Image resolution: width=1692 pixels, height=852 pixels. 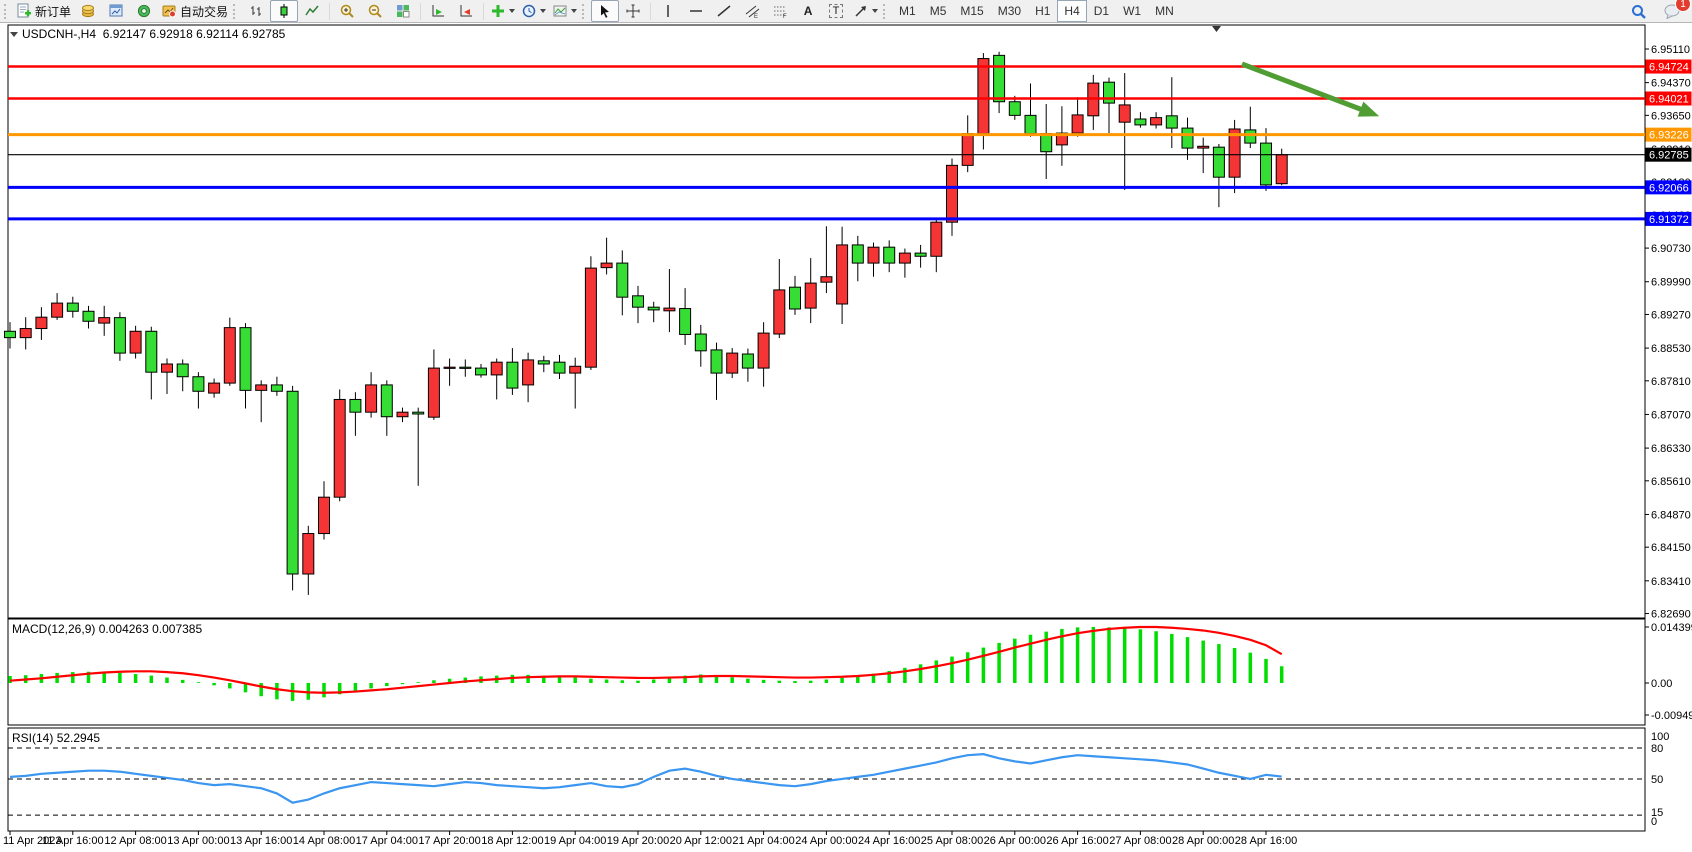 What do you see at coordinates (808, 11) in the screenshot?
I see `text-tool-button: A` at bounding box center [808, 11].